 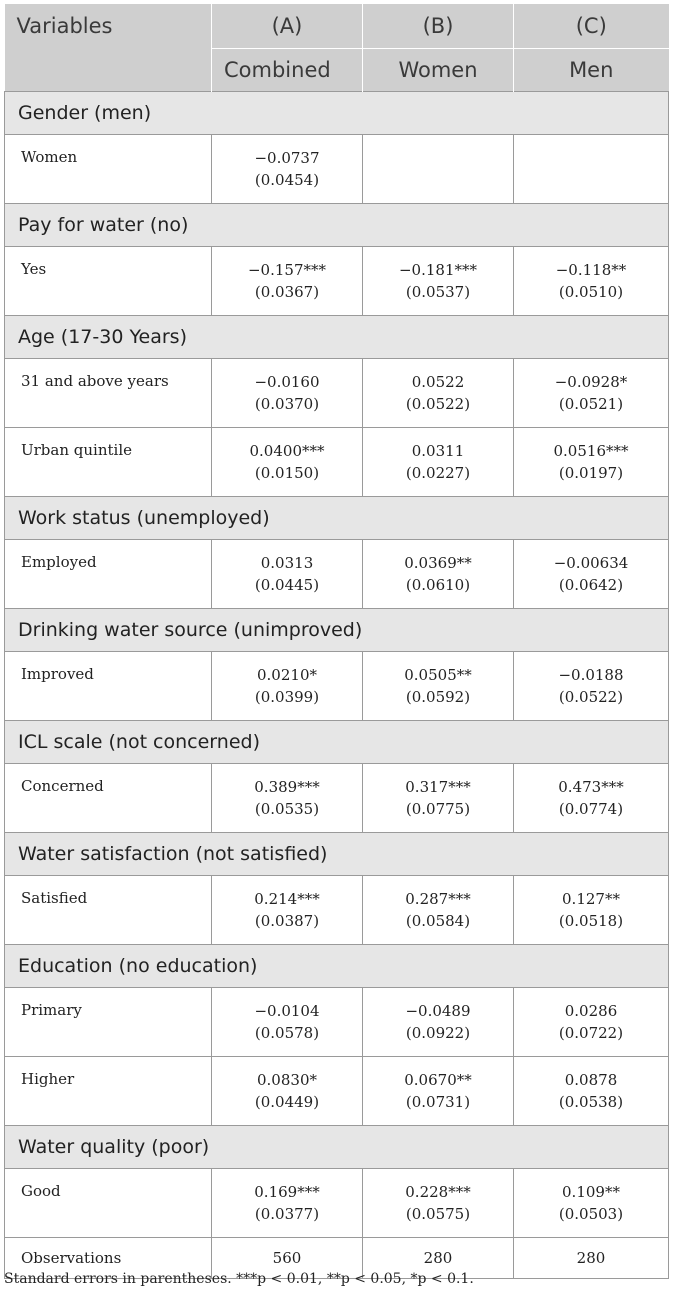 What do you see at coordinates (438, 1033) in the screenshot?
I see `standard-error: (0.0922)` at bounding box center [438, 1033].